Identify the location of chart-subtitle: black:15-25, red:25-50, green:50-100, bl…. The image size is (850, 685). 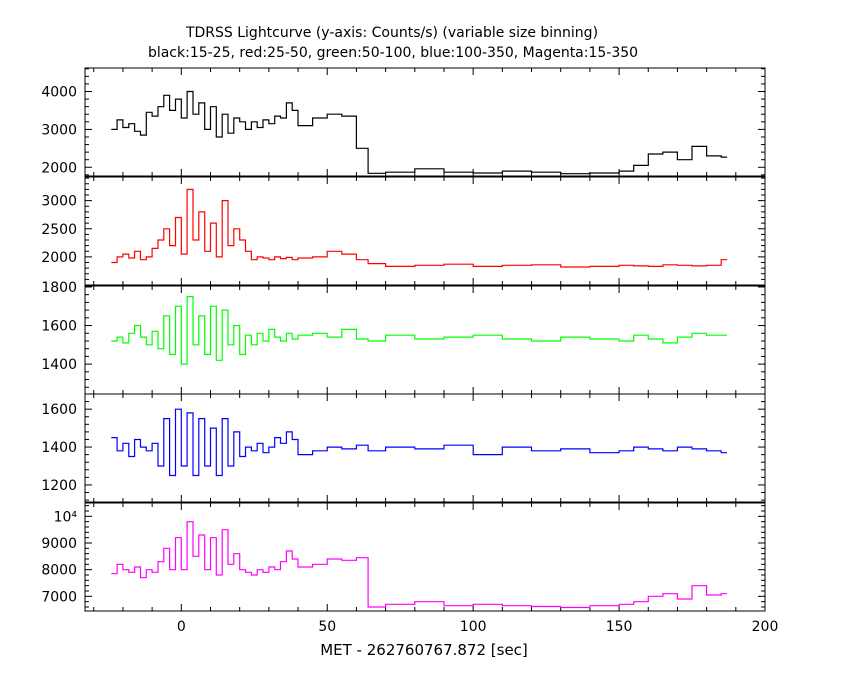
(393, 53).